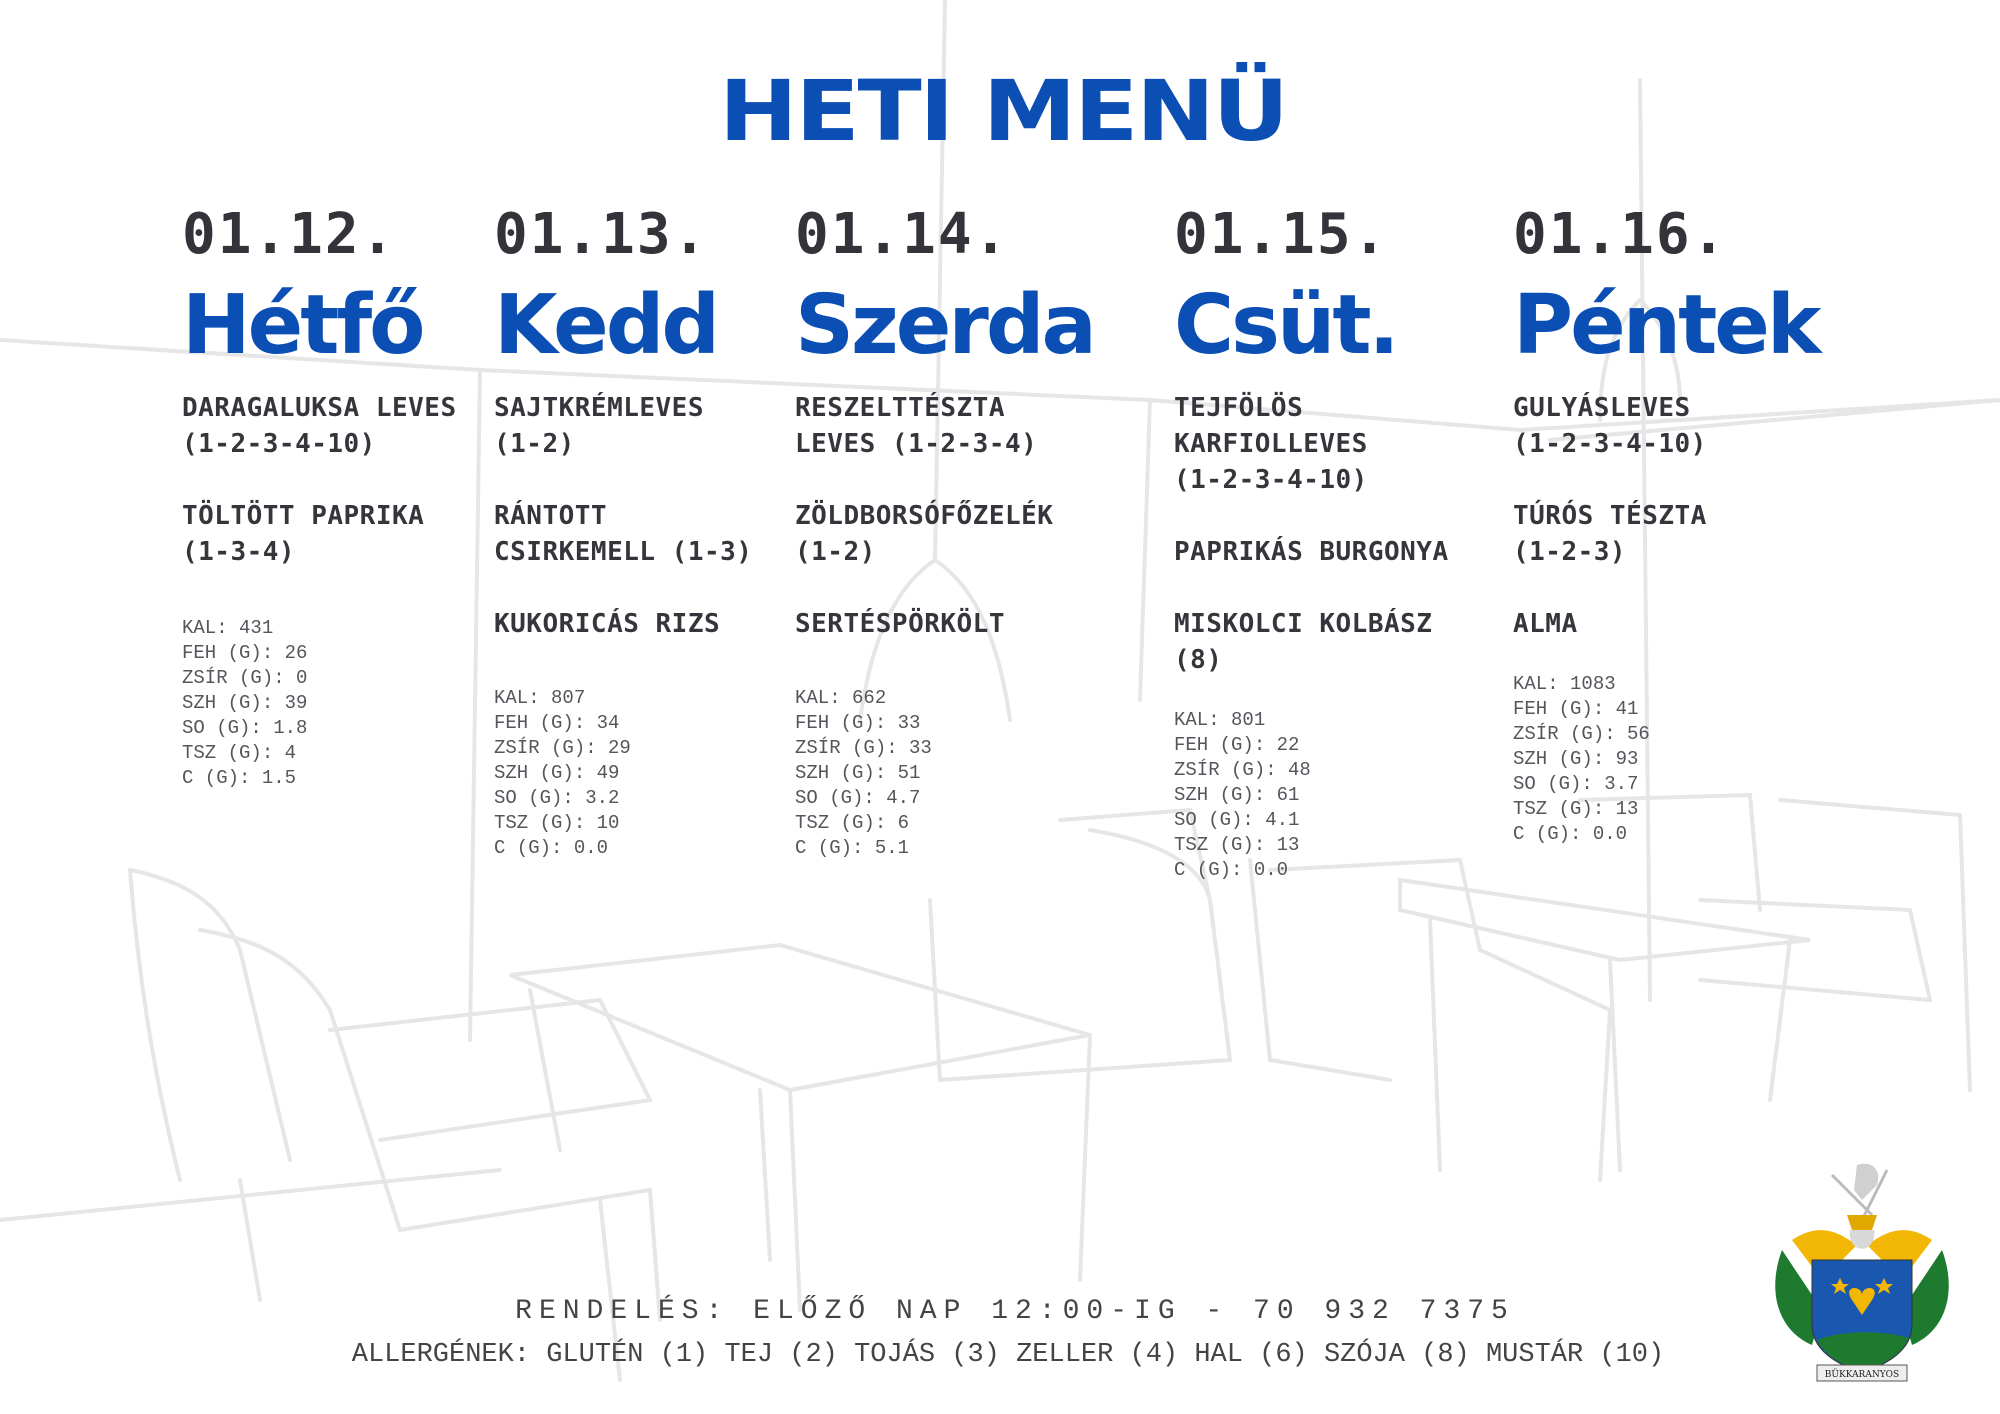  Describe the element at coordinates (303, 325) in the screenshot. I see `day-name: Hétfő` at that location.